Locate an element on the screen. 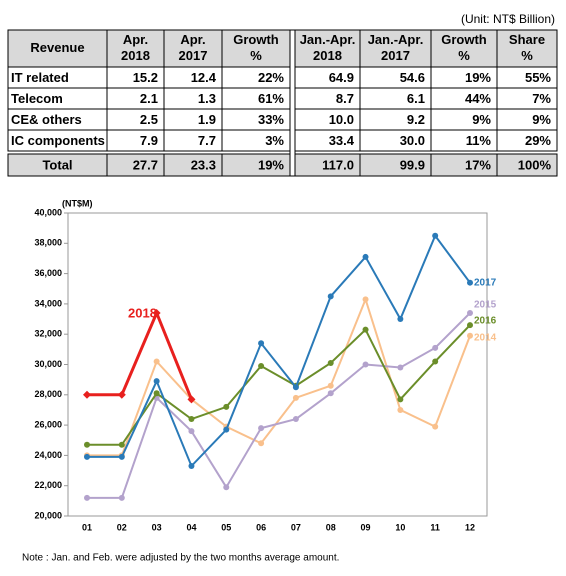 This screenshot has width=566, height=576. table-value: 7.7 is located at coordinates (207, 140).